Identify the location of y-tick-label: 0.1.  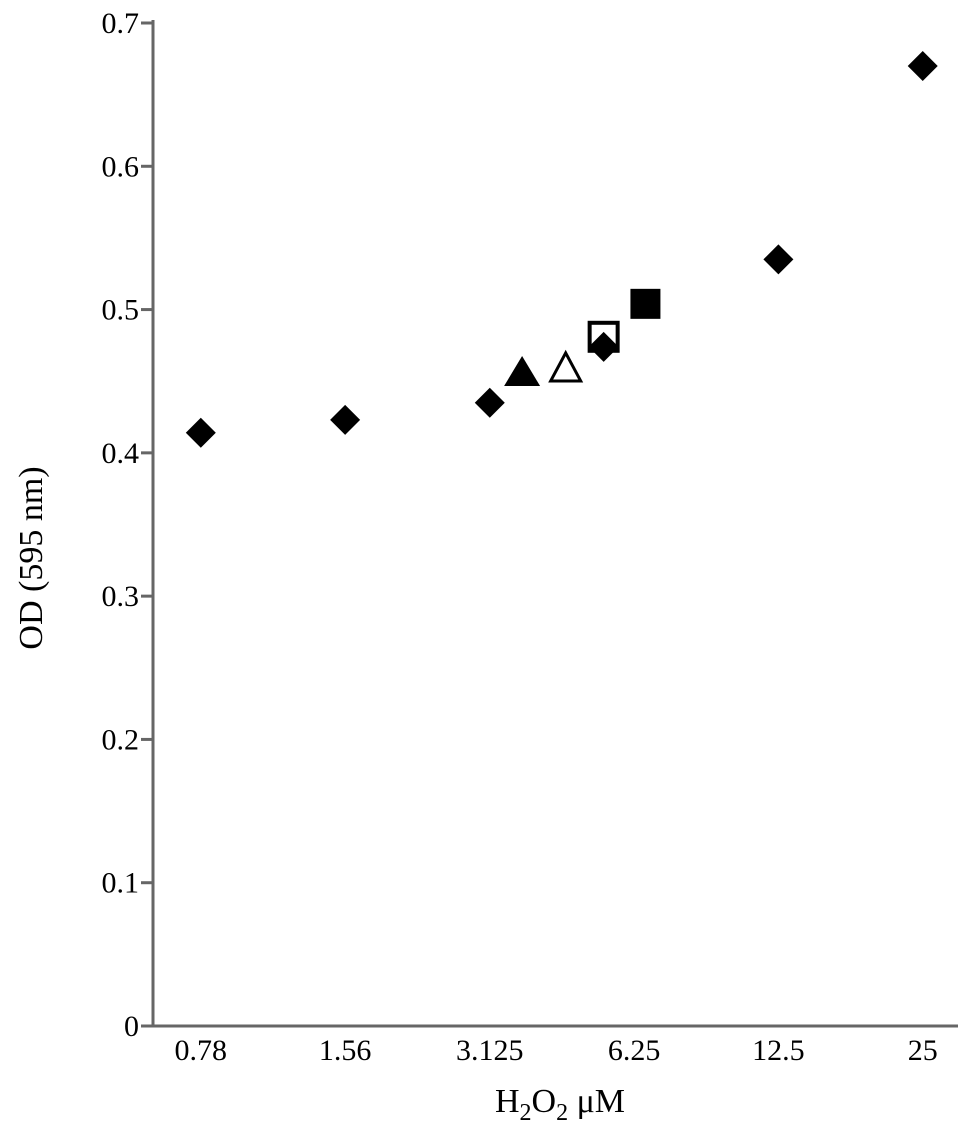
(121, 883).